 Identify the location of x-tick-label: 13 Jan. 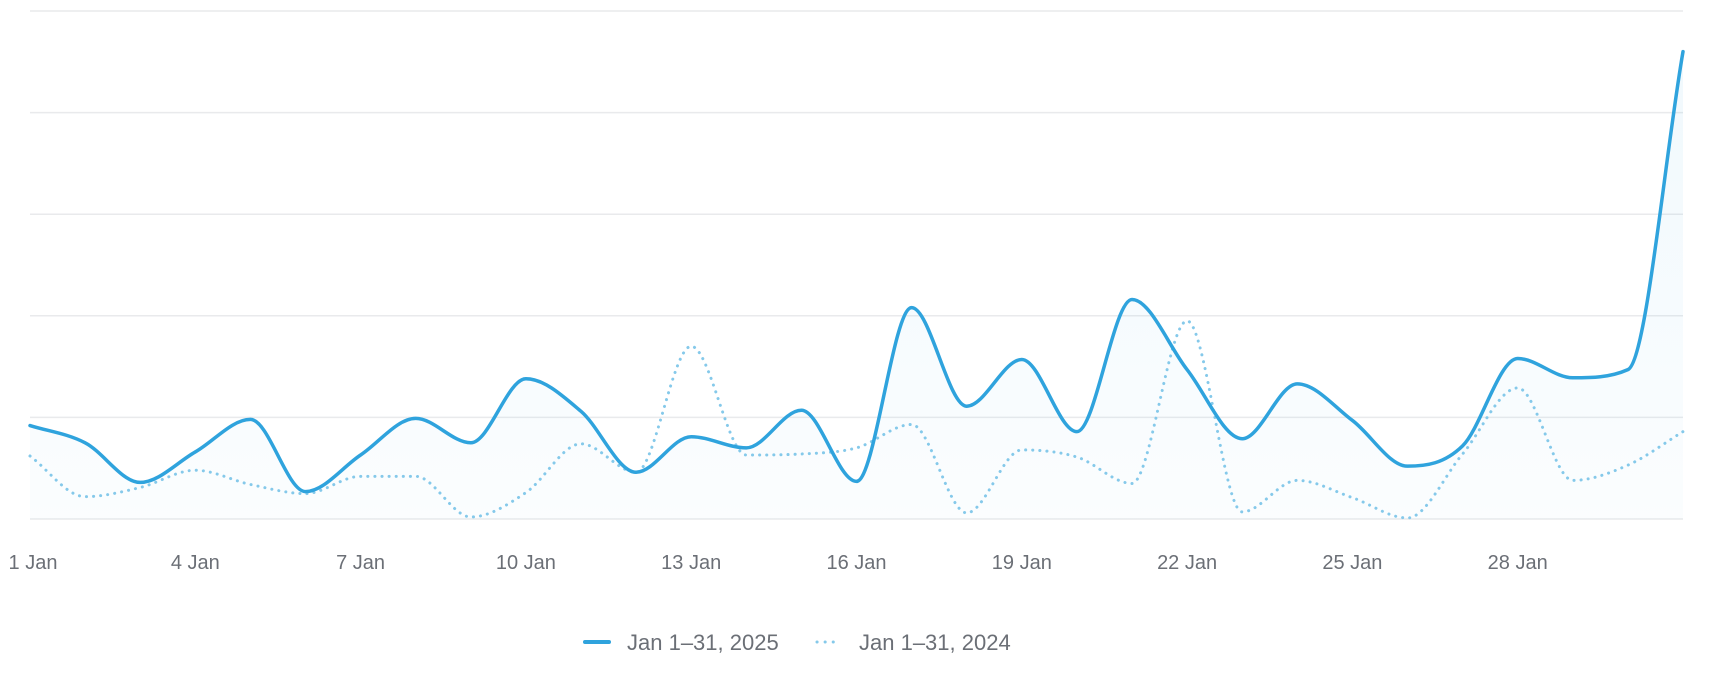
(691, 563).